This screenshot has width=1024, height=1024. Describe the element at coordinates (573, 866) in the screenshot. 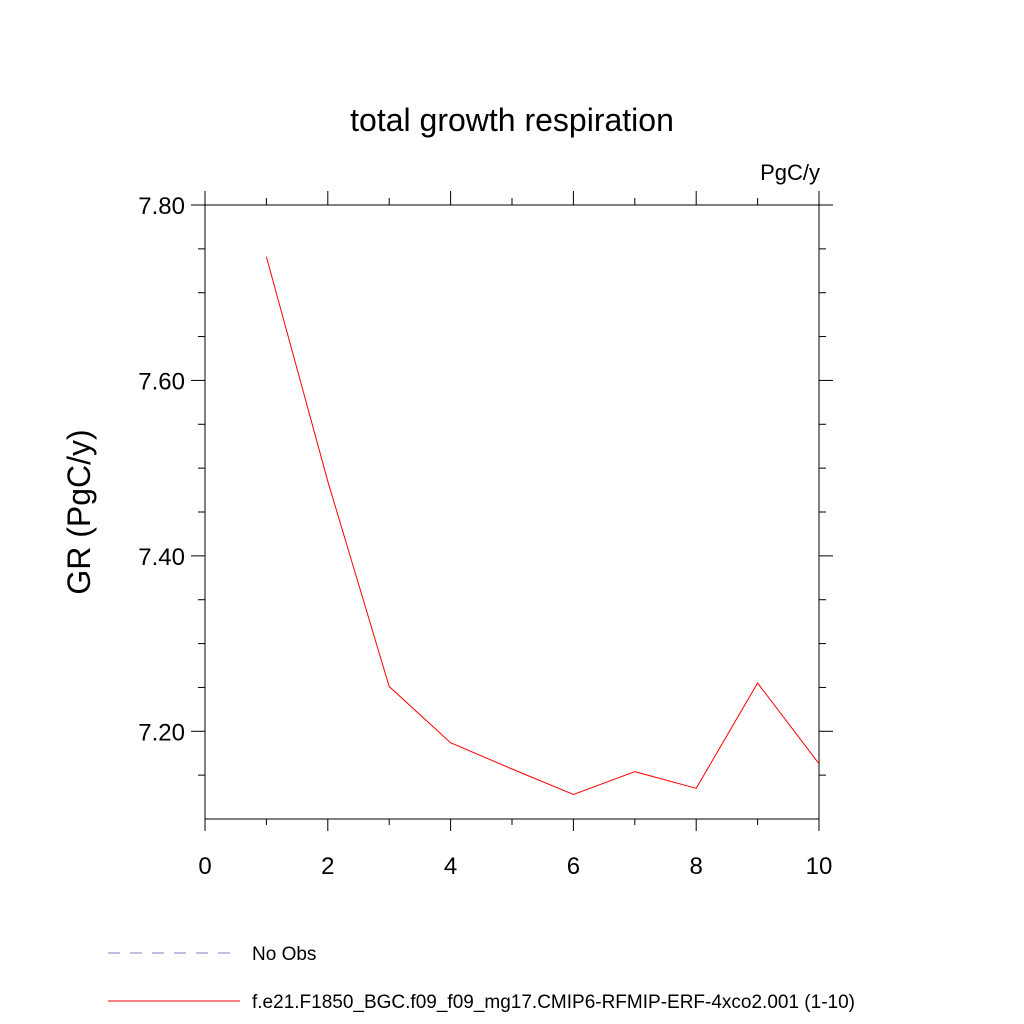

I see `x-tick-label: 6` at that location.